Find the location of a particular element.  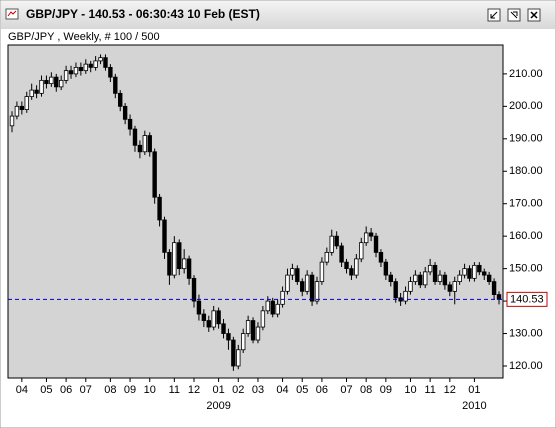

y-tick-label: 130.00 is located at coordinates (526, 333).